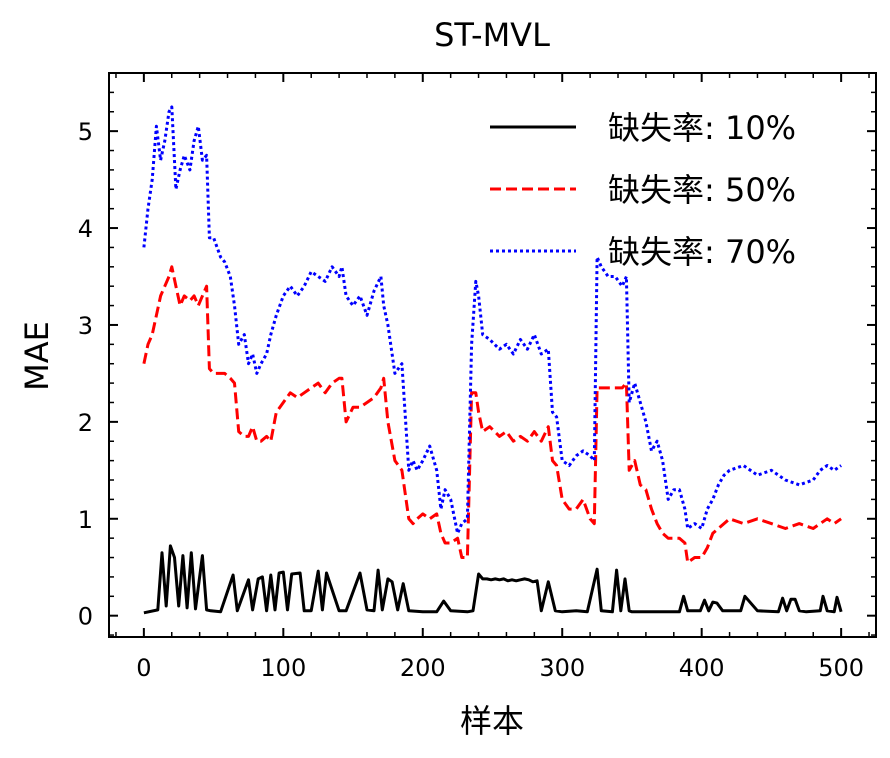 The image size is (890, 758). What do you see at coordinates (423, 668) in the screenshot?
I see `x-tick-label: 200` at bounding box center [423, 668].